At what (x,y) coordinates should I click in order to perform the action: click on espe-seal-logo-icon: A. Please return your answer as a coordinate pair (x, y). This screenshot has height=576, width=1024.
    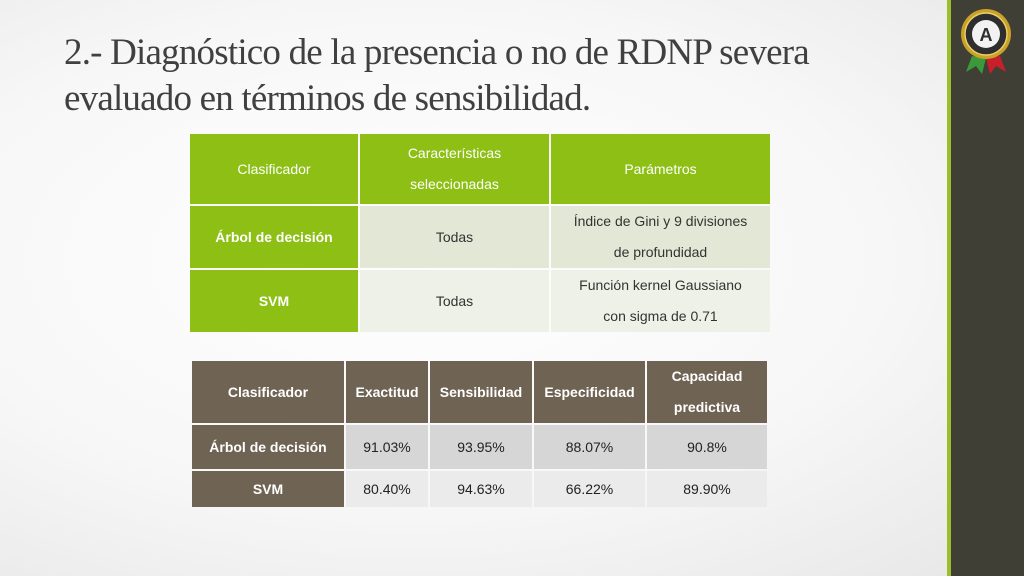
    Looking at the image, I should click on (986, 41).